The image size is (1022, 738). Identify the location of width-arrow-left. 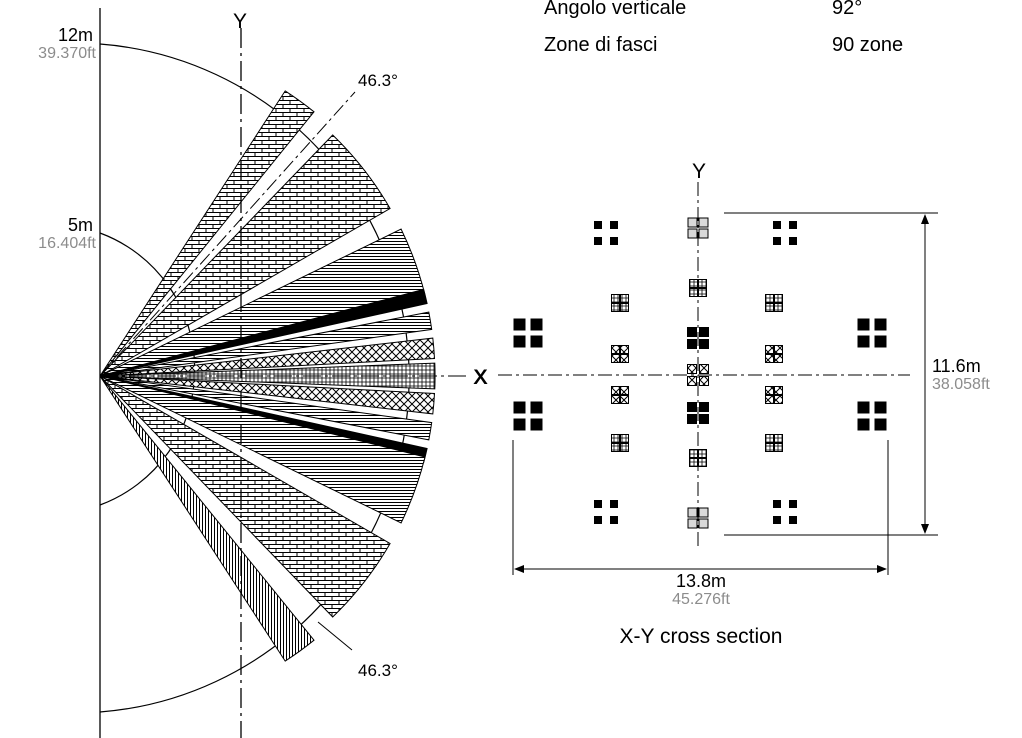
(519, 569).